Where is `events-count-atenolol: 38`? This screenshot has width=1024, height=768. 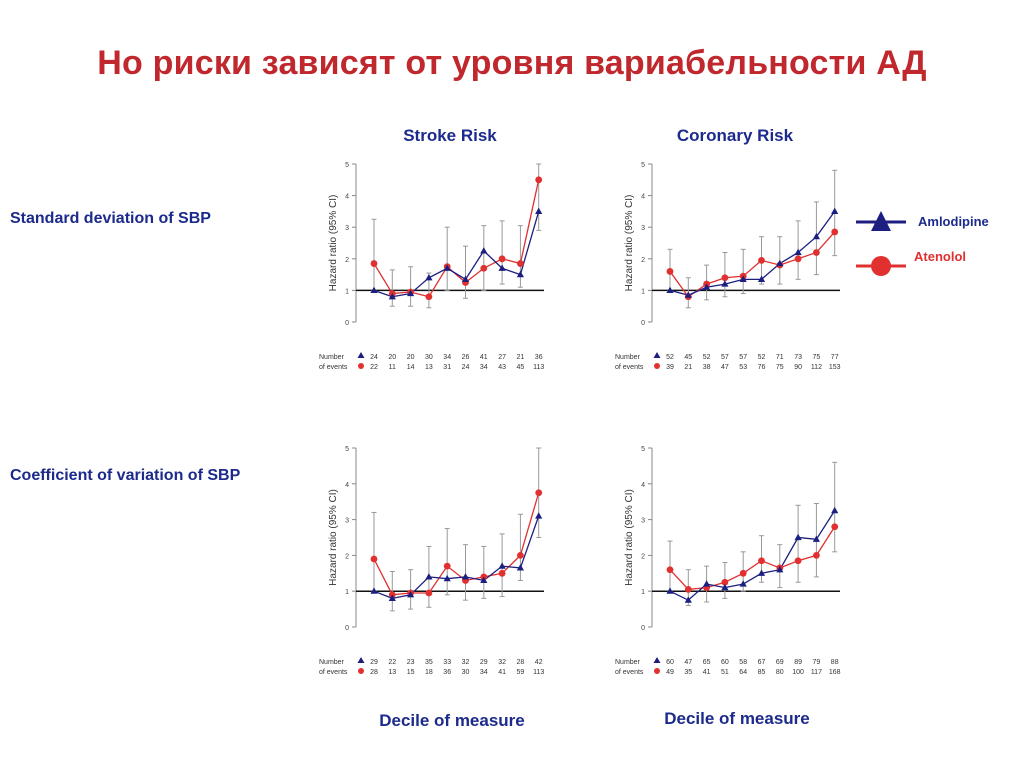
events-count-atenolol: 38 is located at coordinates (707, 367).